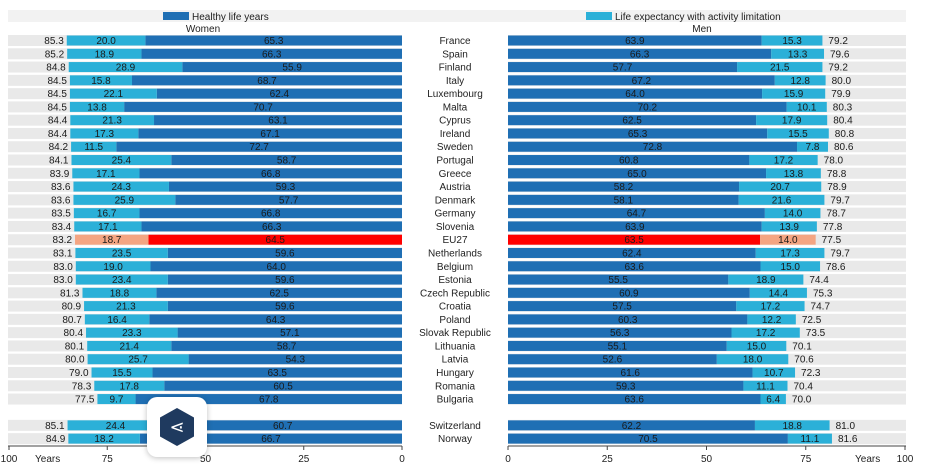 This screenshot has height=468, width=925. Describe the element at coordinates (629, 161) in the screenshot. I see `label-men-healthy-portugal: 60.8` at that location.